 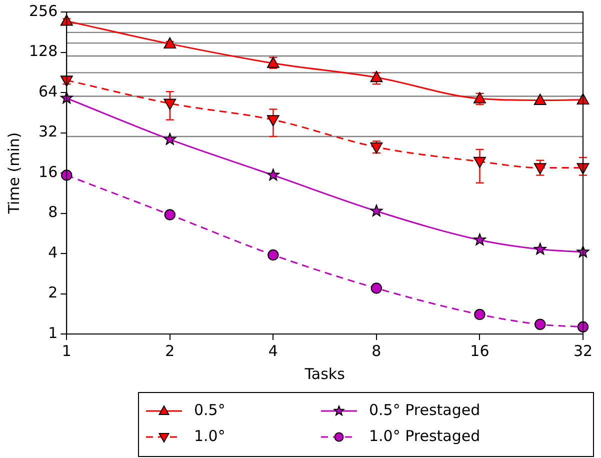 What do you see at coordinates (377, 351) in the screenshot?
I see `x-tick-label: 8` at bounding box center [377, 351].